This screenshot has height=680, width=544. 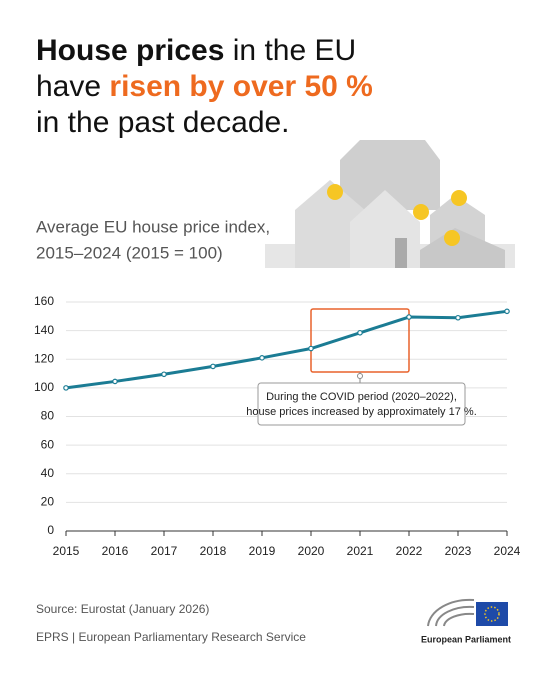 What do you see at coordinates (130, 50) in the screenshot?
I see `headline-bold: House prices` at bounding box center [130, 50].